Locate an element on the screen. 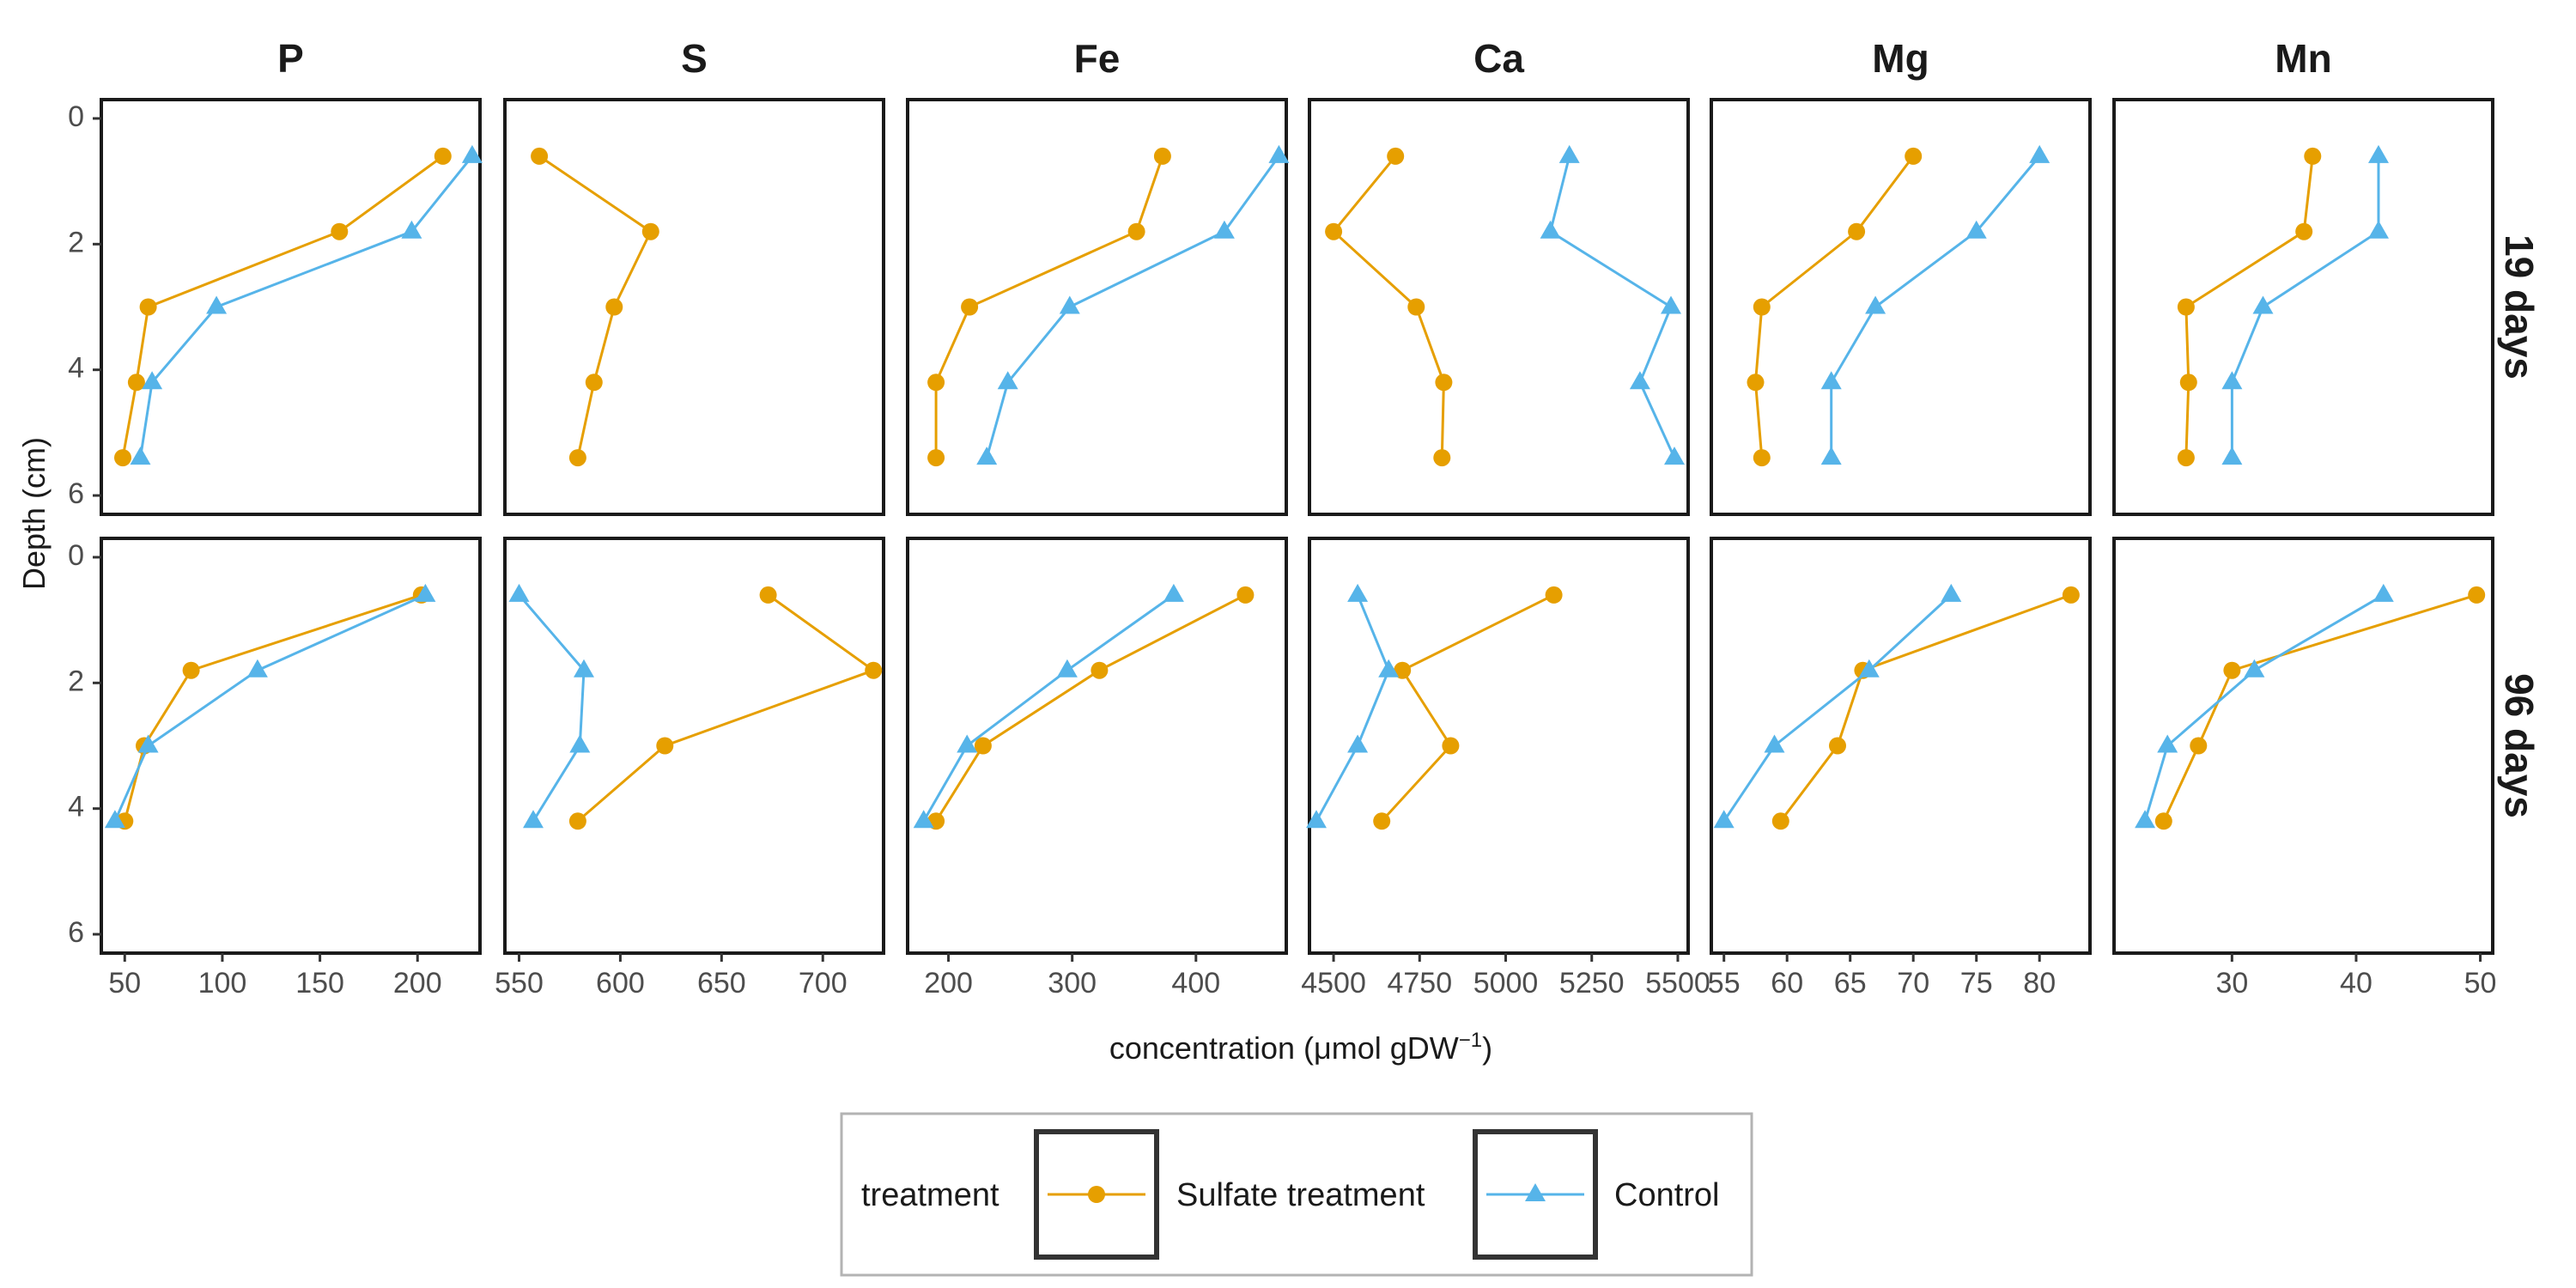  y-tick-label: 6 is located at coordinates (76, 932).